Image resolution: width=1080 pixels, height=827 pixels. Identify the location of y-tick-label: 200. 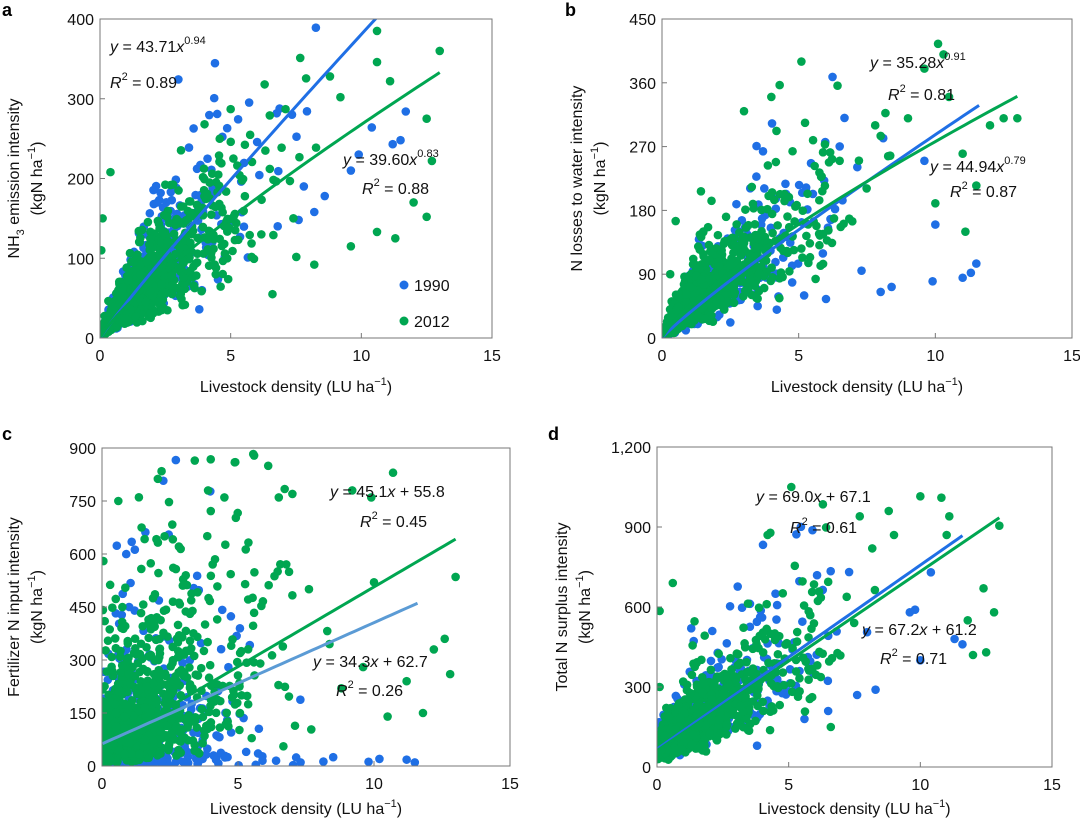
(80, 180).